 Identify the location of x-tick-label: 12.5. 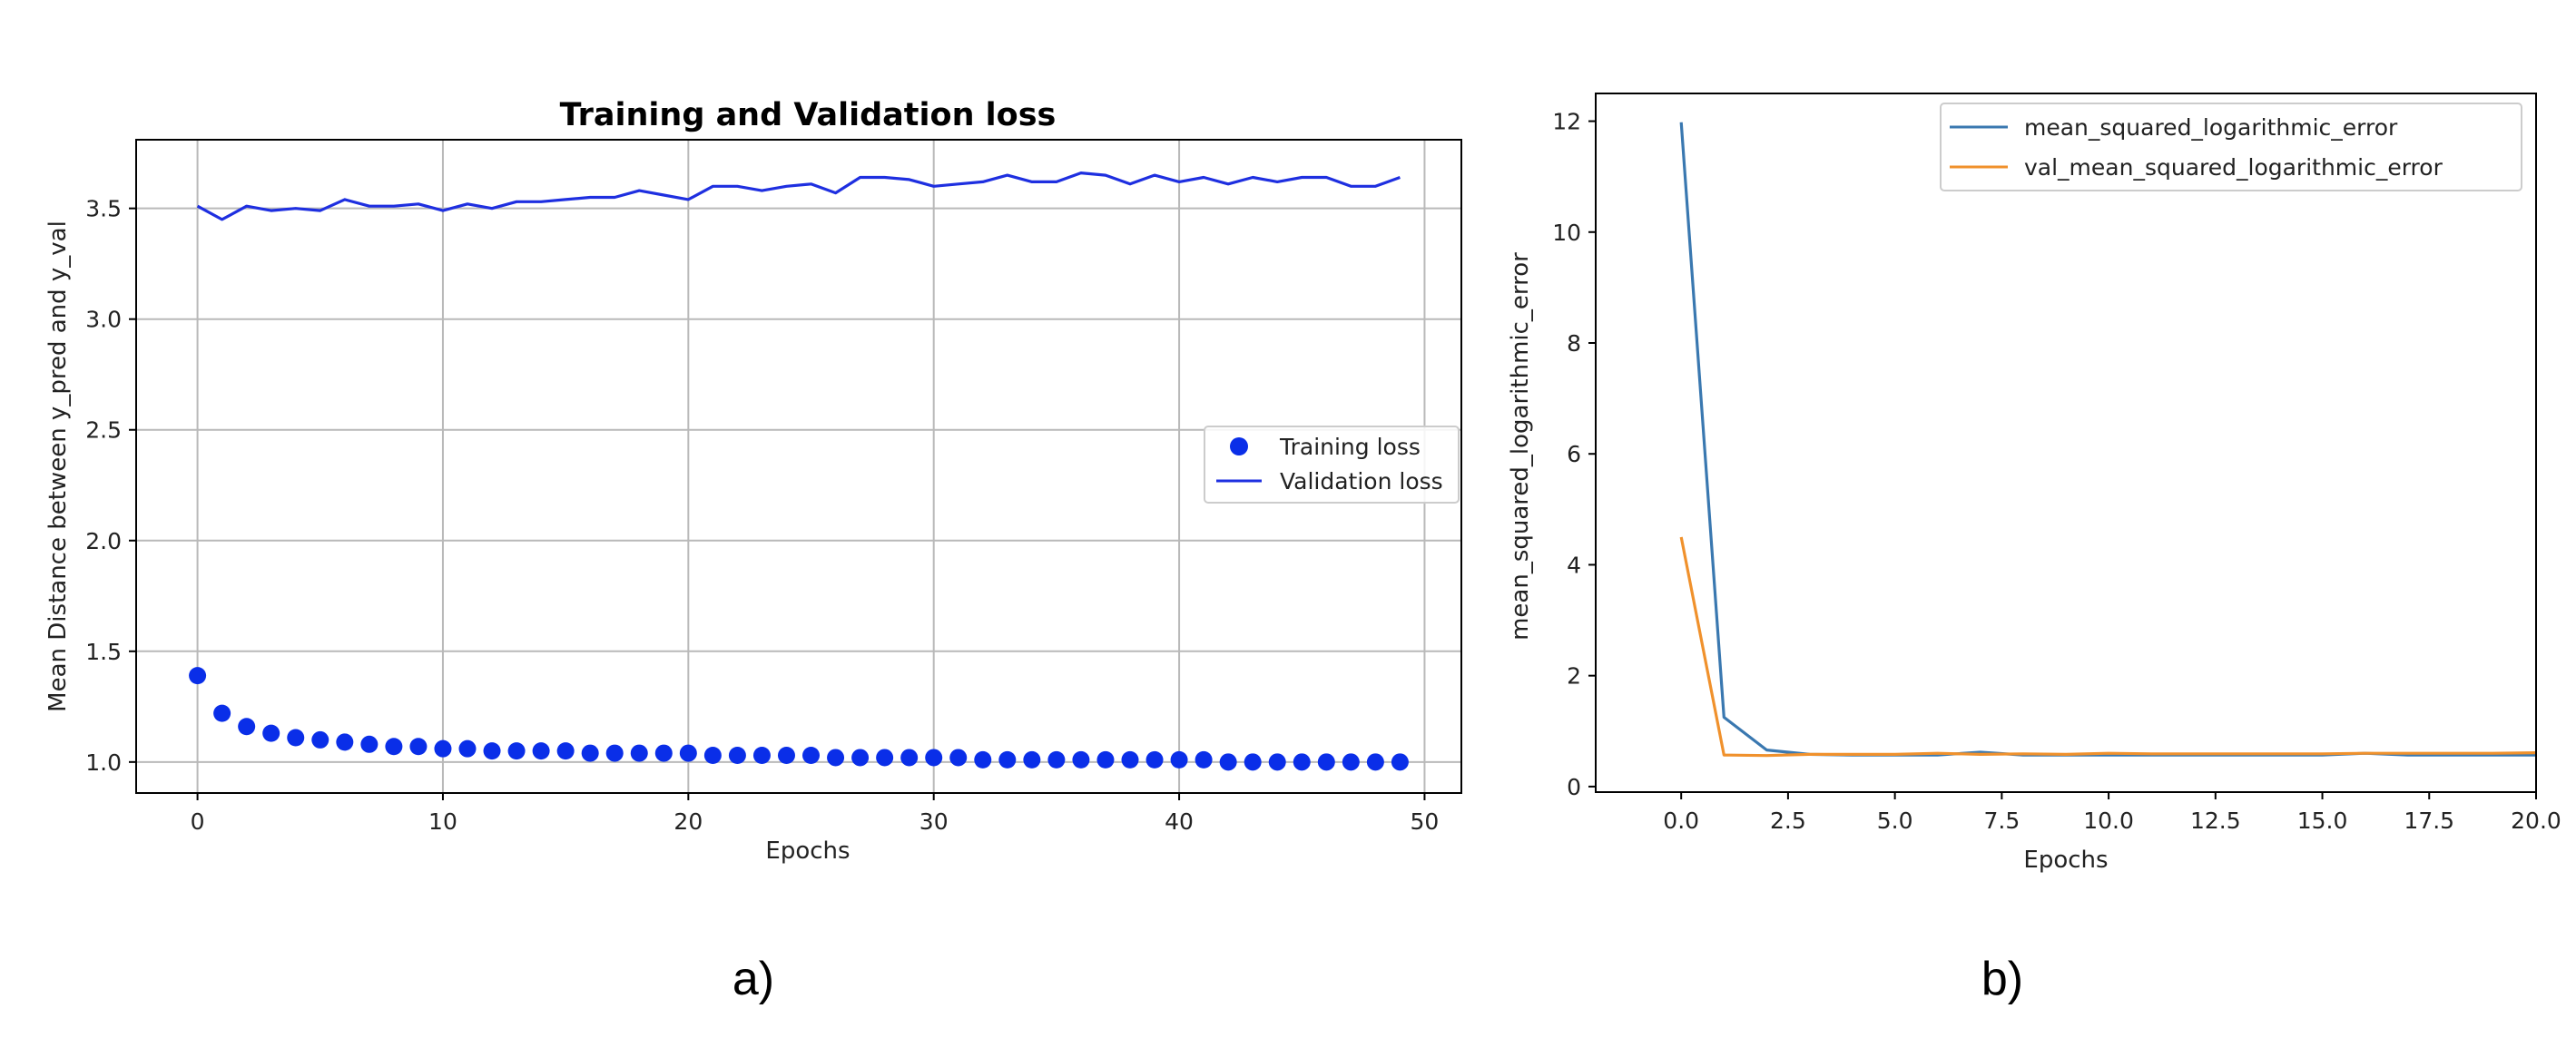
(2215, 821).